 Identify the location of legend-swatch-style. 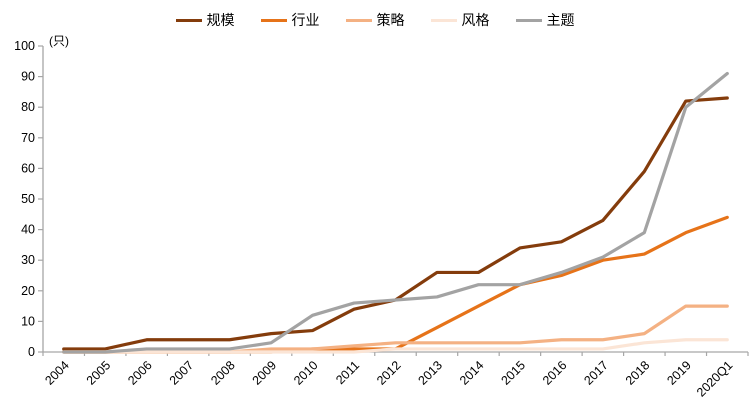
(443, 20).